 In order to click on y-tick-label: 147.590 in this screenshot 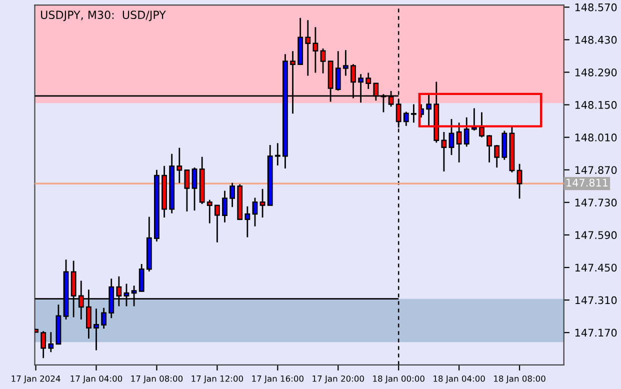, I will do `click(596, 235)`.